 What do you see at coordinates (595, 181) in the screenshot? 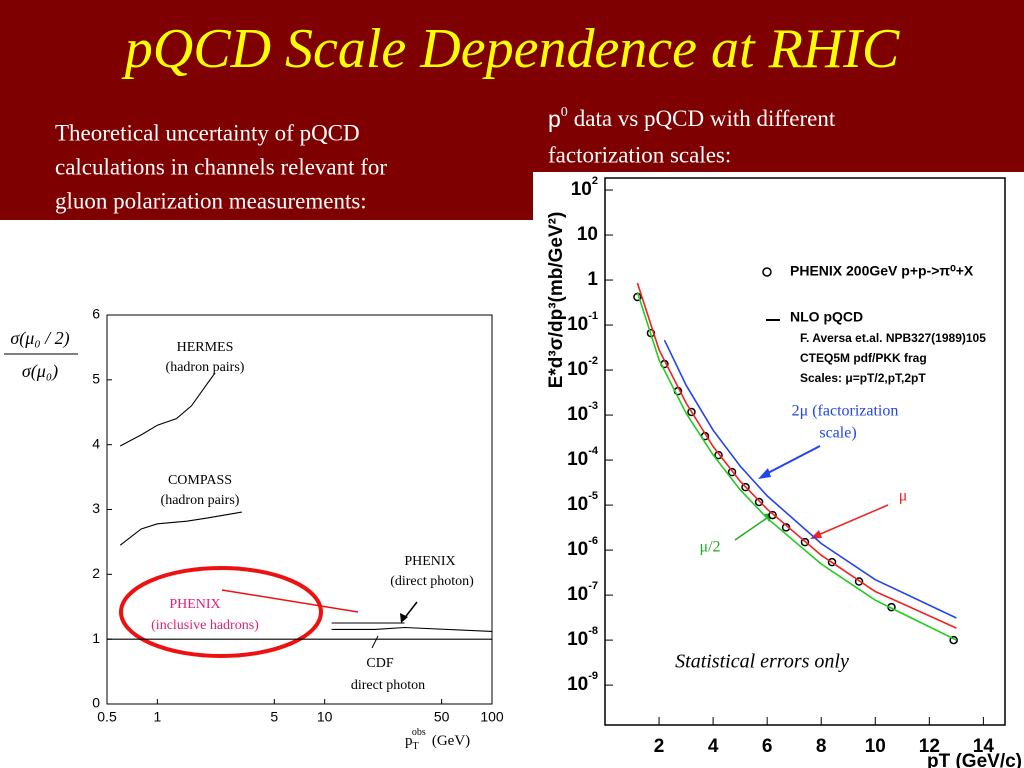
I see `tick-exponent: 2` at bounding box center [595, 181].